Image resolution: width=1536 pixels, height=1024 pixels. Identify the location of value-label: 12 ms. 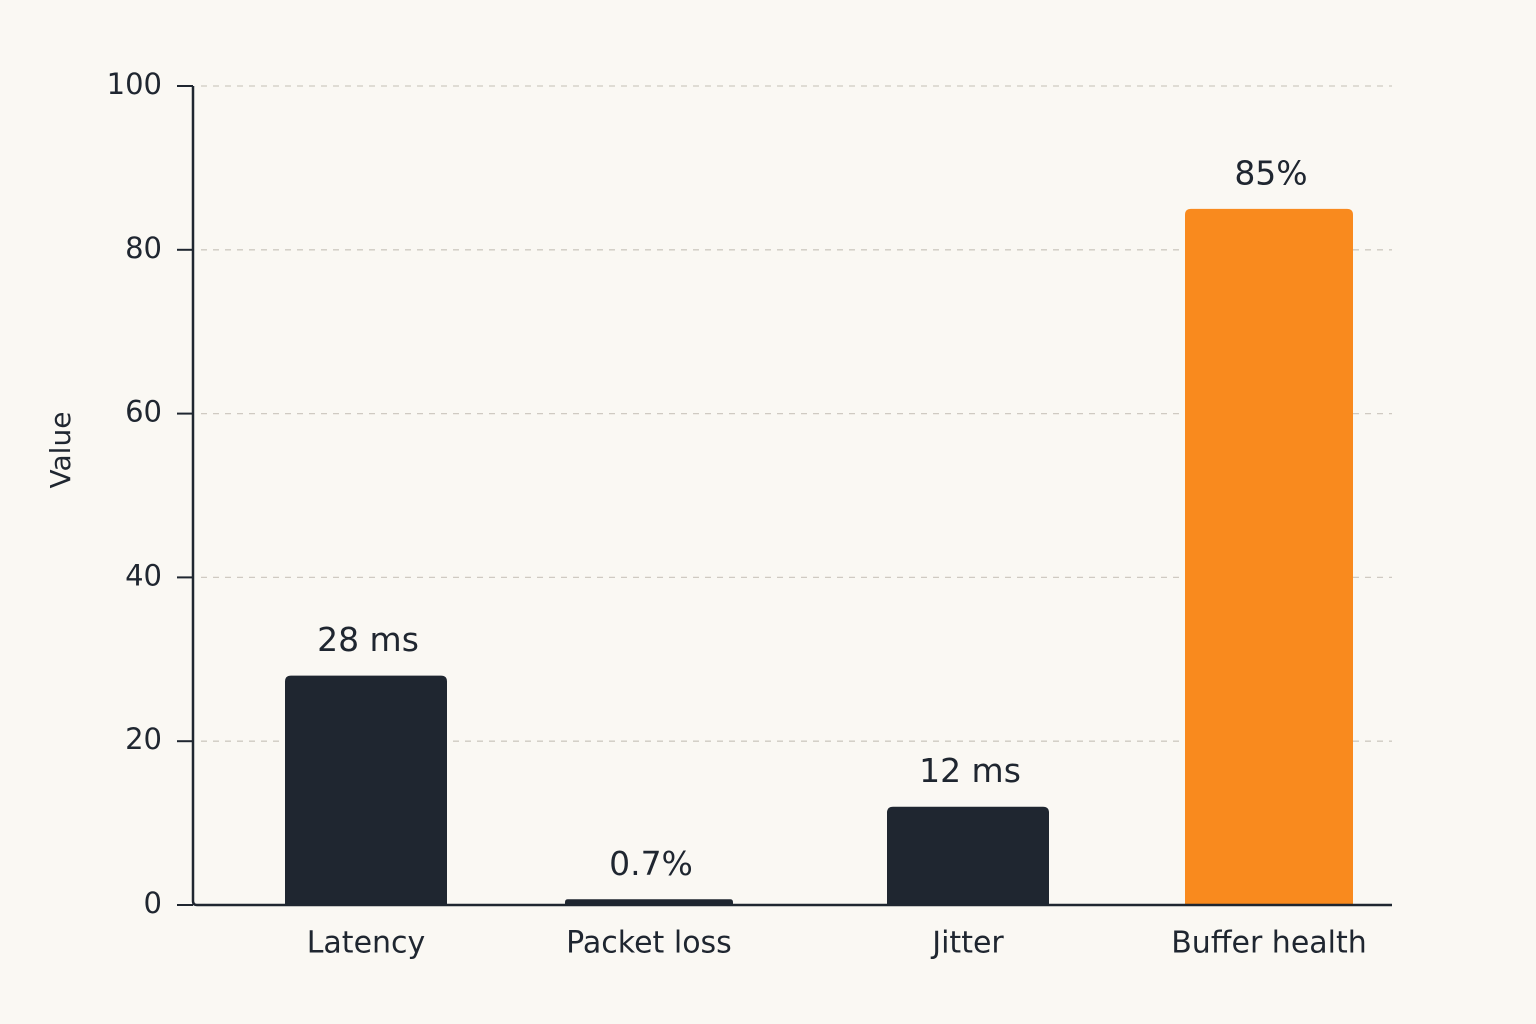
(970, 770).